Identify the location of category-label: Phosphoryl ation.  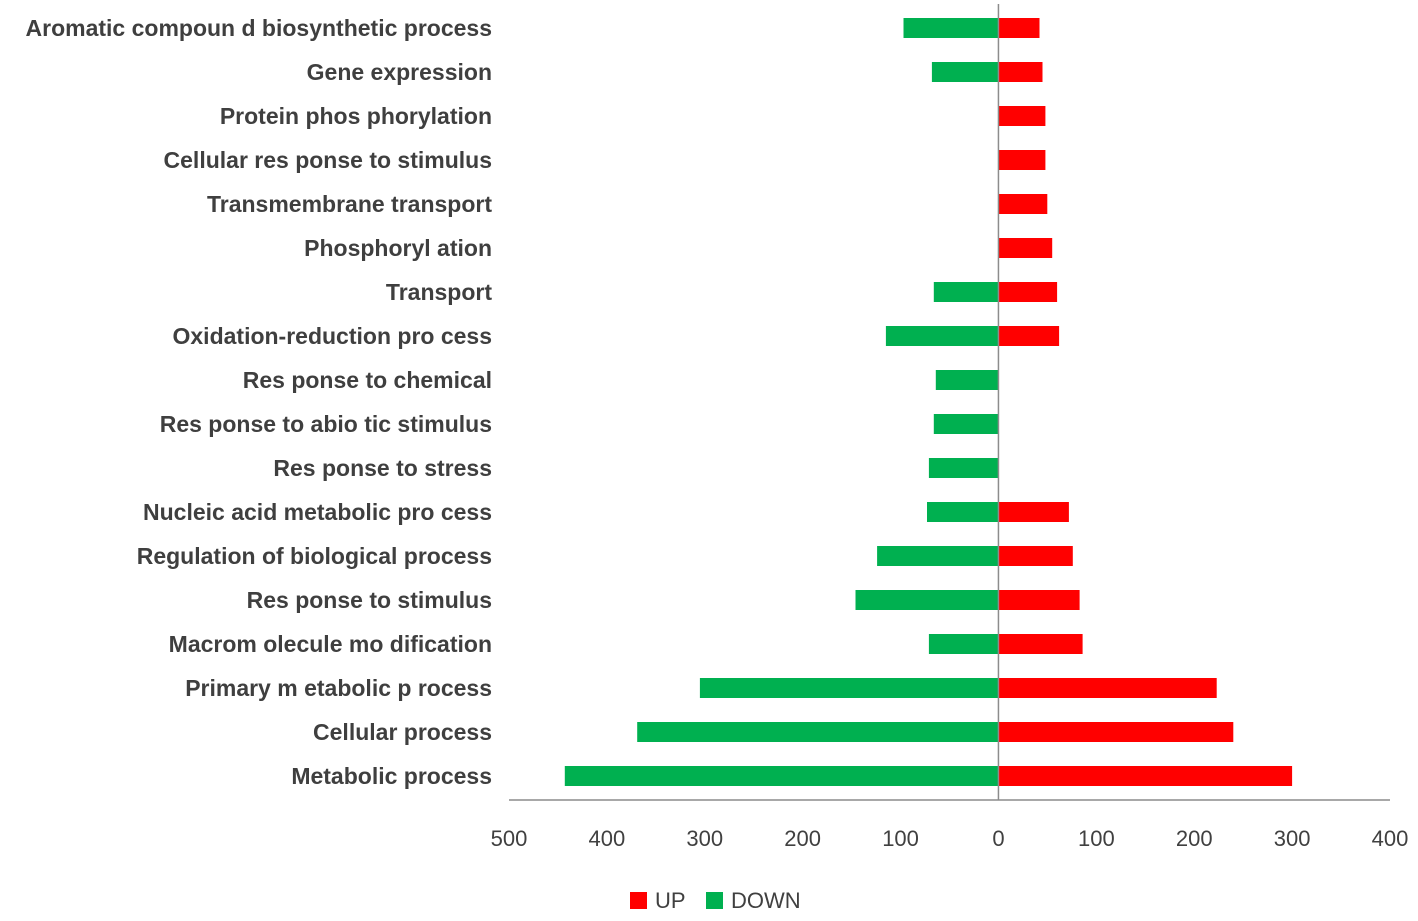
(398, 248).